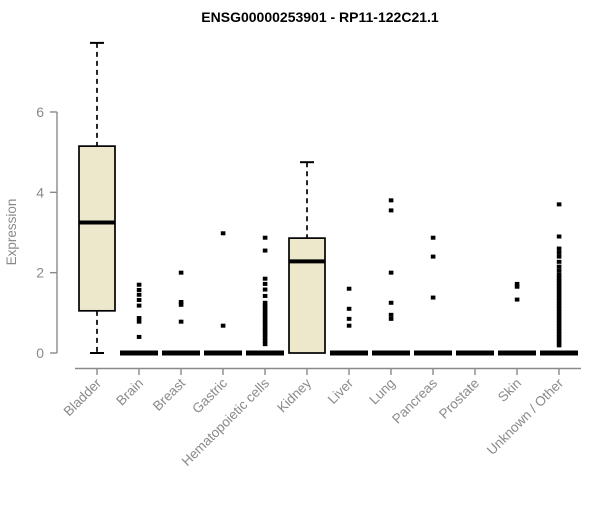  What do you see at coordinates (139, 310) in the screenshot?
I see `outliers-brain` at bounding box center [139, 310].